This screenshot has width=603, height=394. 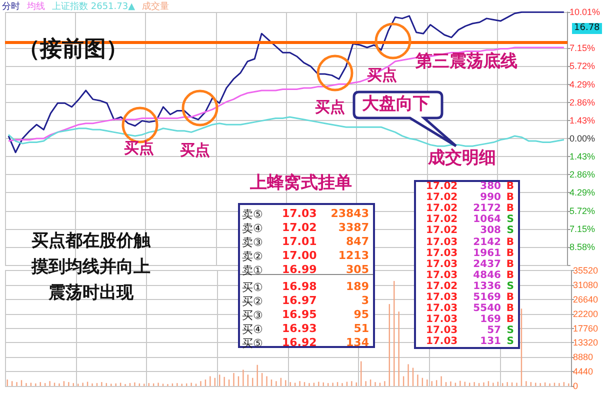 What do you see at coordinates (305, 270) in the screenshot?
I see `text: 卖① 16.99 305` at bounding box center [305, 270].